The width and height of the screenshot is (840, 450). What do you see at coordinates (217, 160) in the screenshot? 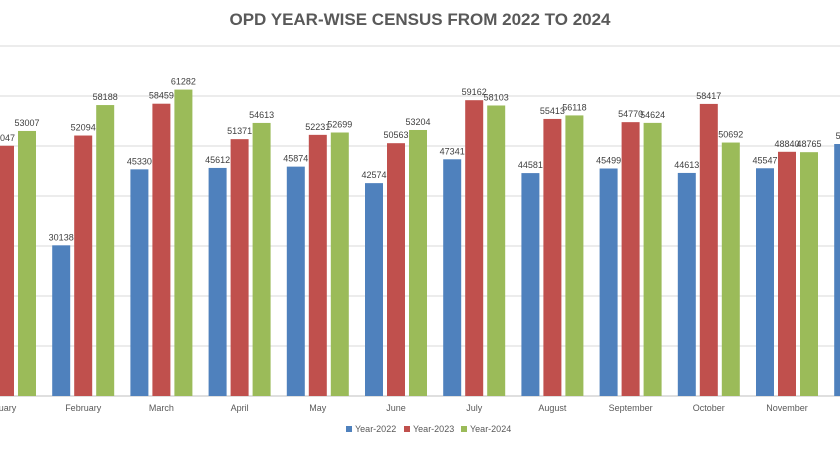
I see `data-label: 45612` at bounding box center [217, 160].